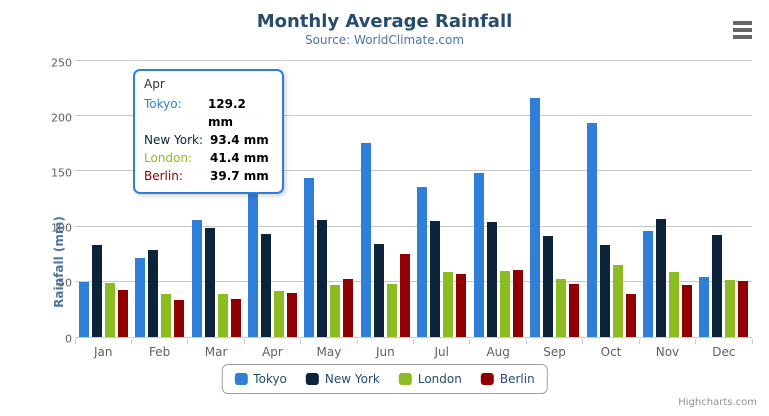 The width and height of the screenshot is (769, 416). Describe the element at coordinates (61, 228) in the screenshot. I see `y-axis-tick-label: 100` at that location.